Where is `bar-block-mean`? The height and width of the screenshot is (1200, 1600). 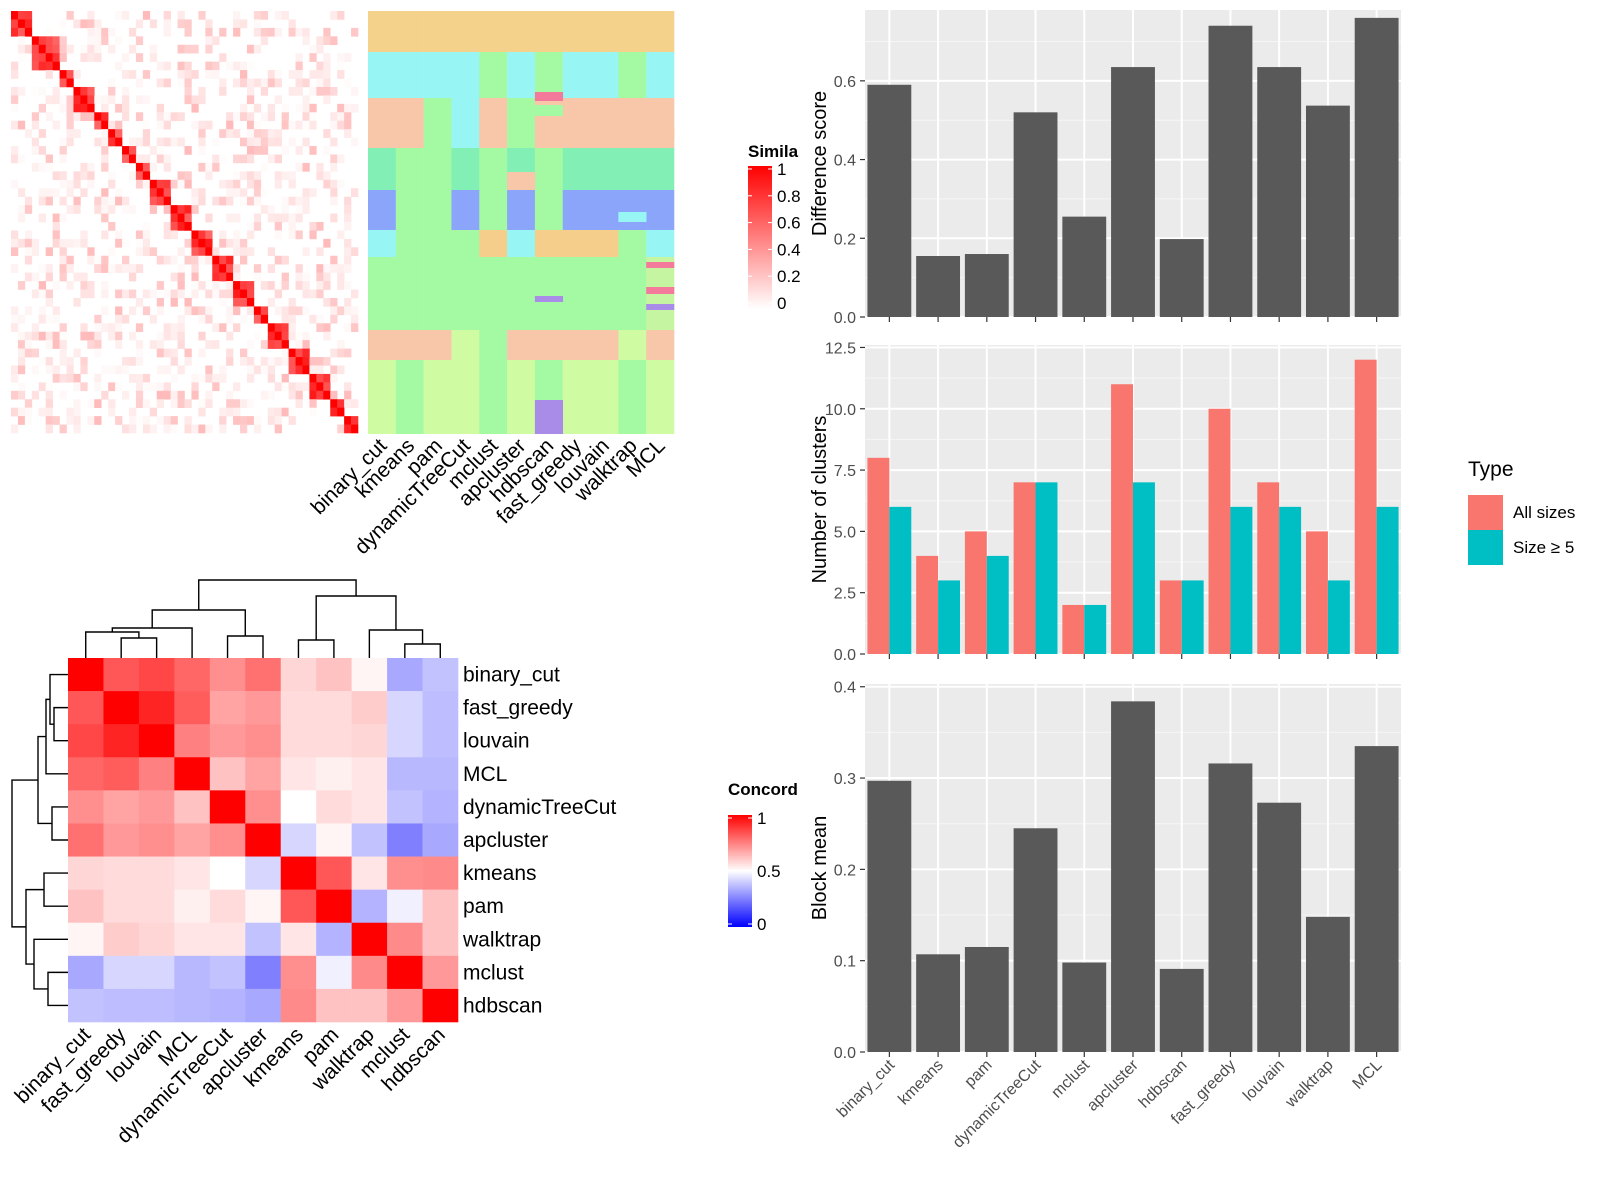
bar-block-mean is located at coordinates (889, 916).